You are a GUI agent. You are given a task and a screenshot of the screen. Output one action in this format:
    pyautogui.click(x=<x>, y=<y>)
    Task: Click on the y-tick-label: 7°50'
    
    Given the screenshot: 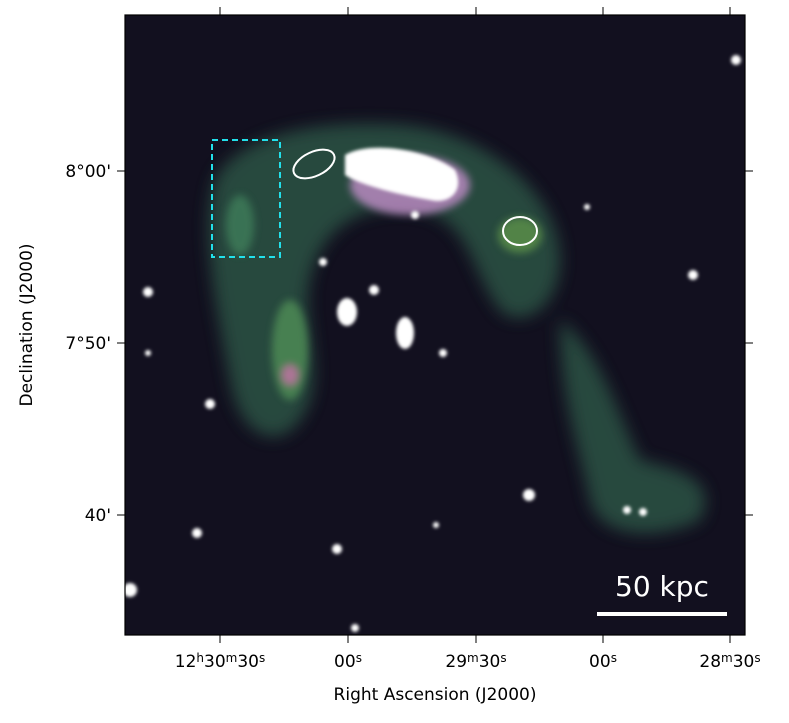 What is the action you would take?
    pyautogui.click(x=88, y=344)
    